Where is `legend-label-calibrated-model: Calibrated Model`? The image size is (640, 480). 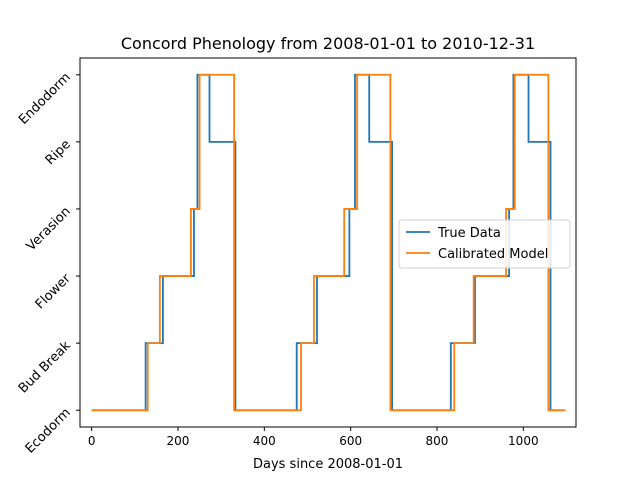 legend-label-calibrated-model: Calibrated Model is located at coordinates (493, 254).